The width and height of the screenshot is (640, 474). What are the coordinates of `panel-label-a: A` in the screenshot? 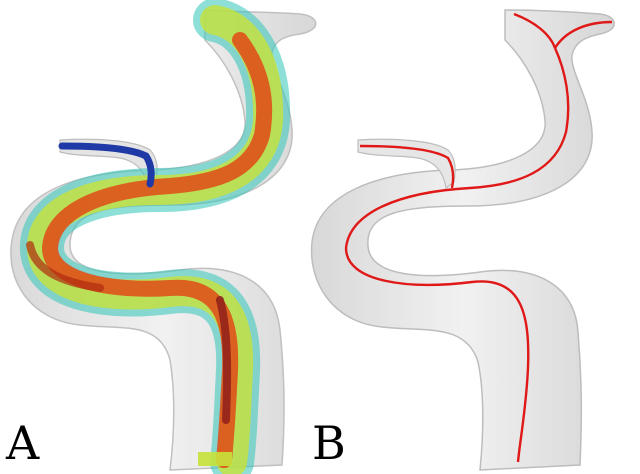 It's located at (23, 443).